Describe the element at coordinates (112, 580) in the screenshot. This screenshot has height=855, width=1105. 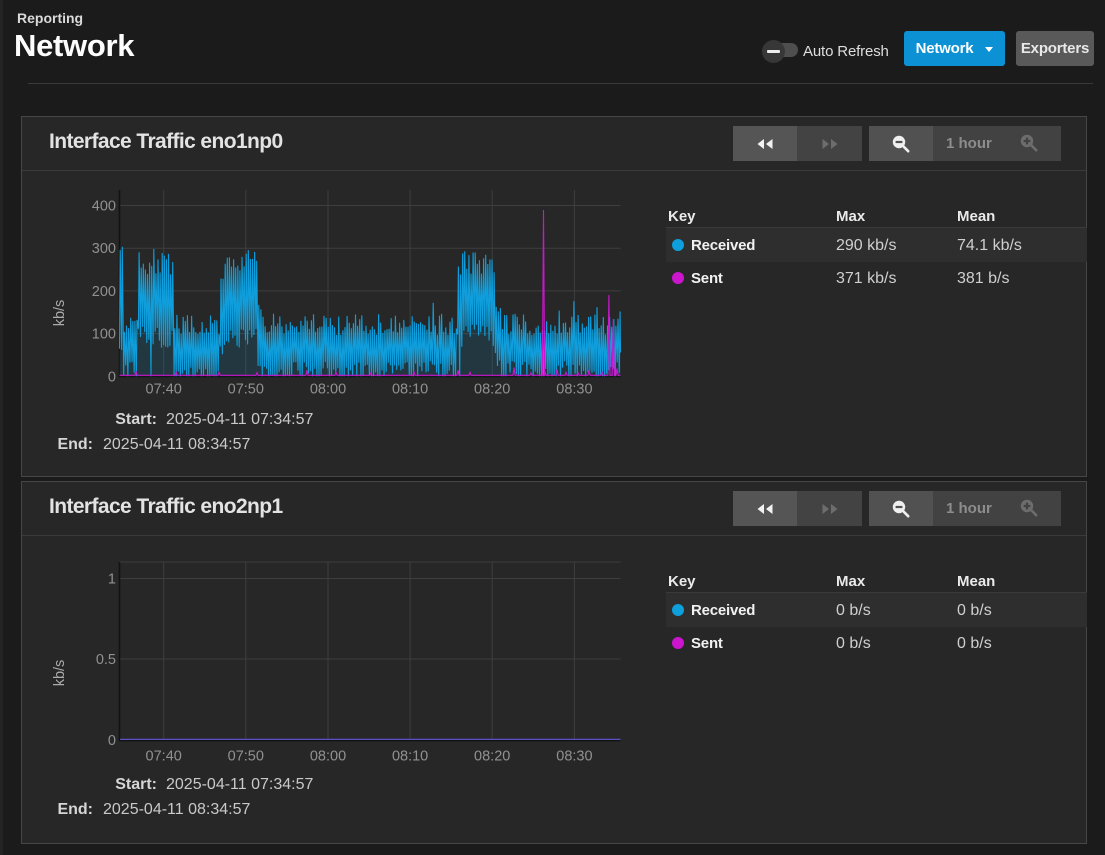
I see `svg-text: 1` at that location.